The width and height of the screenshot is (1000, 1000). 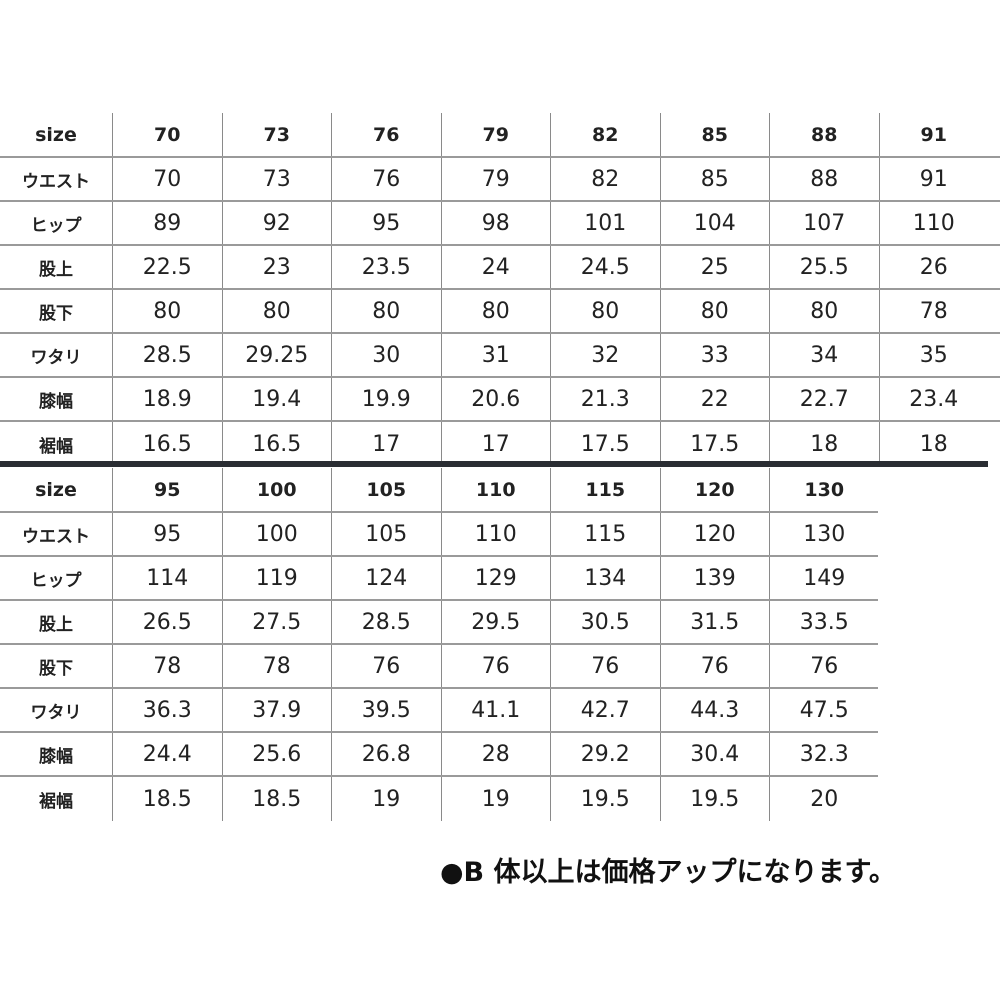 I want to click on table-cell: 85, so click(x=714, y=179).